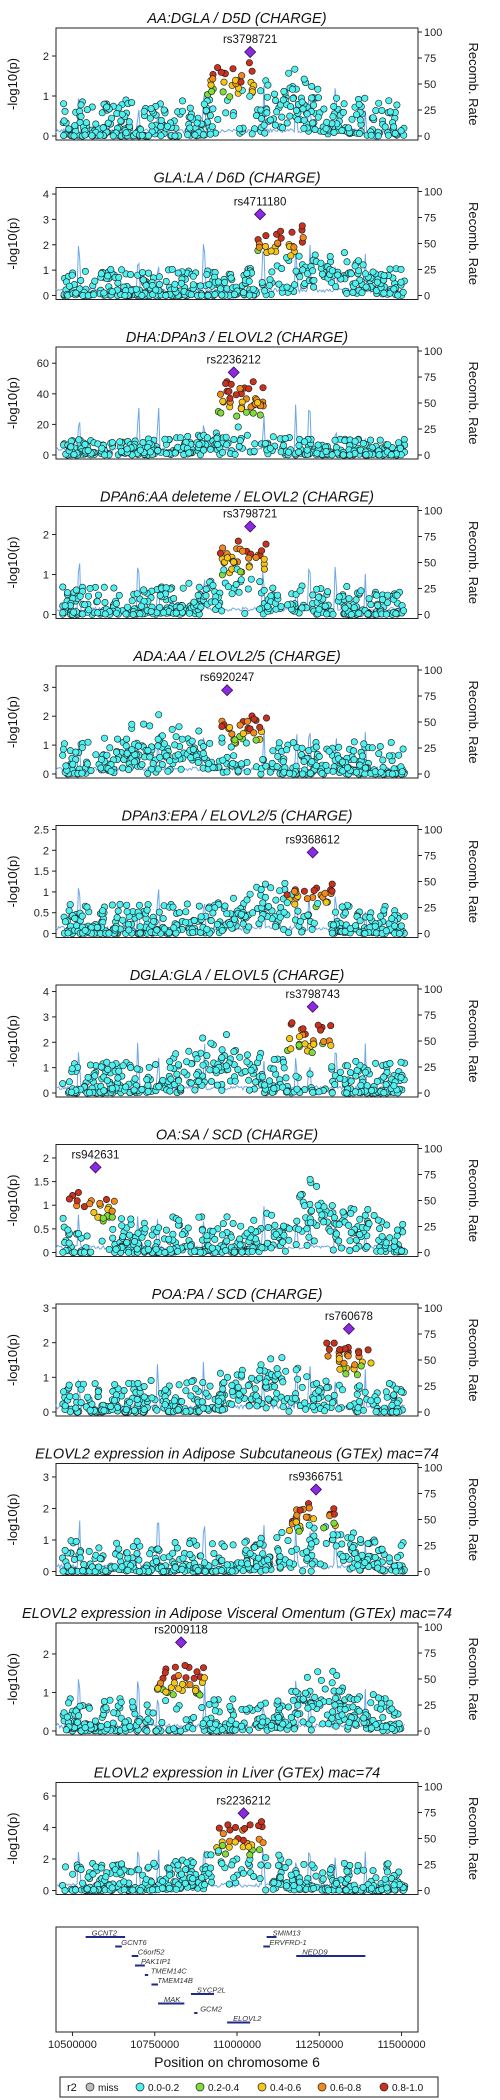 This screenshot has width=500, height=2100. Describe the element at coordinates (233, 372) in the screenshot. I see `lead-snp-marker` at that location.